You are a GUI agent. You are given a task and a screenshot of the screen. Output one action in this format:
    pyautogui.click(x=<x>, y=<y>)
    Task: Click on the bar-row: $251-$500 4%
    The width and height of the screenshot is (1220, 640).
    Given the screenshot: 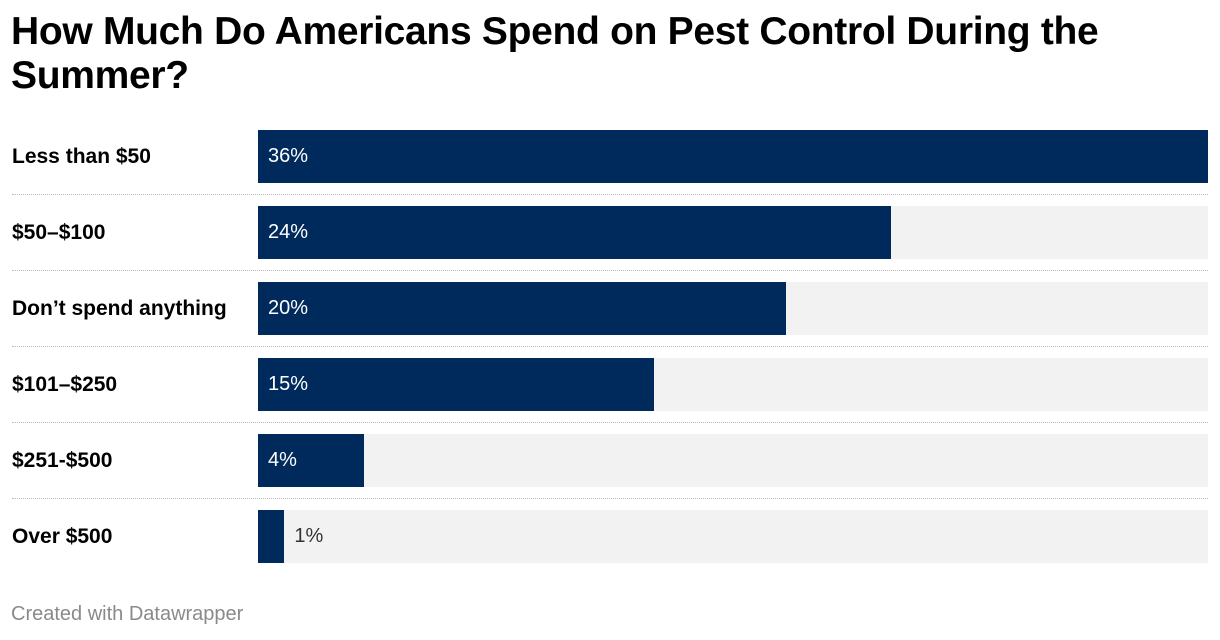 What is the action you would take?
    pyautogui.click(x=610, y=472)
    